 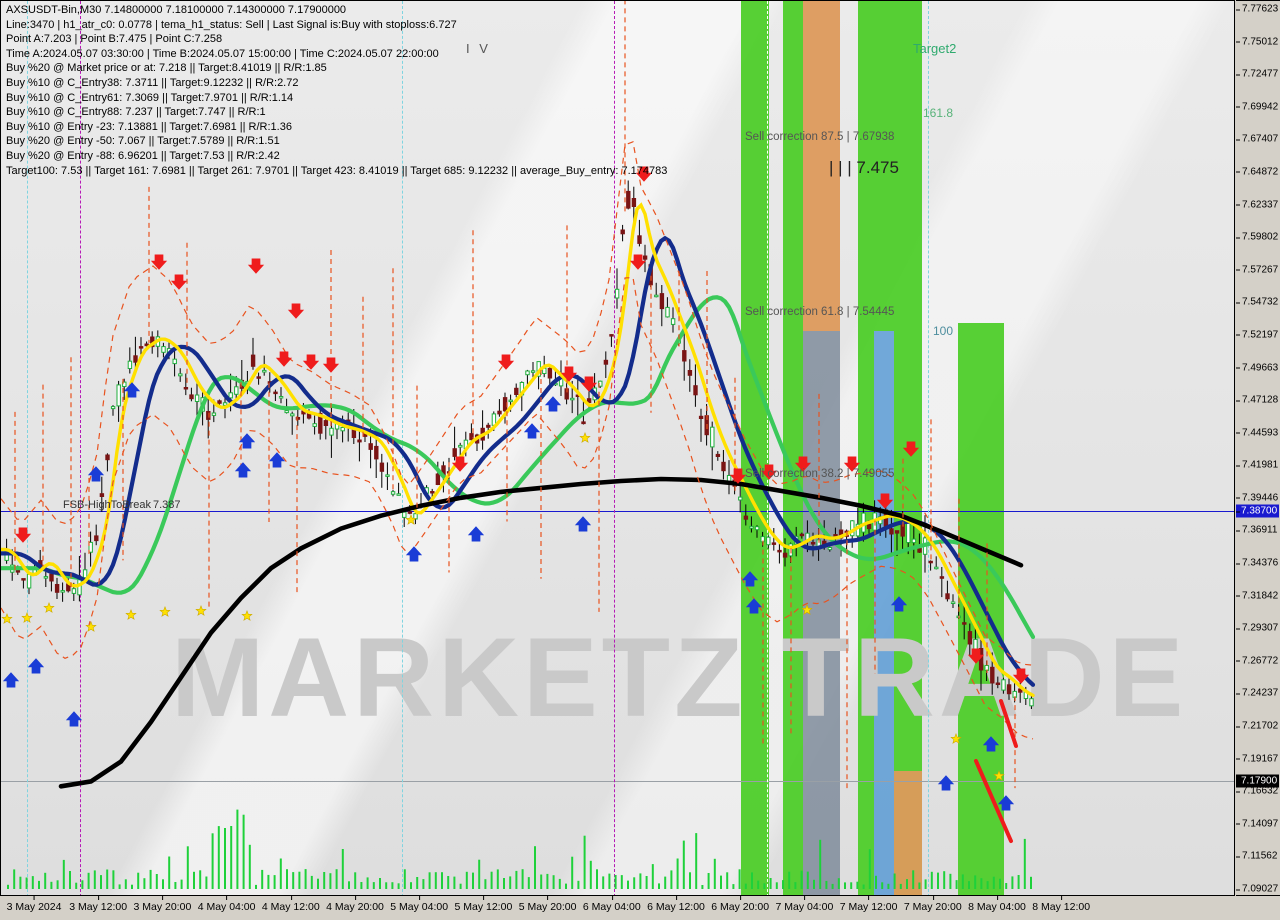 What do you see at coordinates (1258, 781) in the screenshot?
I see `price-highlight-black: 7.17900` at bounding box center [1258, 781].